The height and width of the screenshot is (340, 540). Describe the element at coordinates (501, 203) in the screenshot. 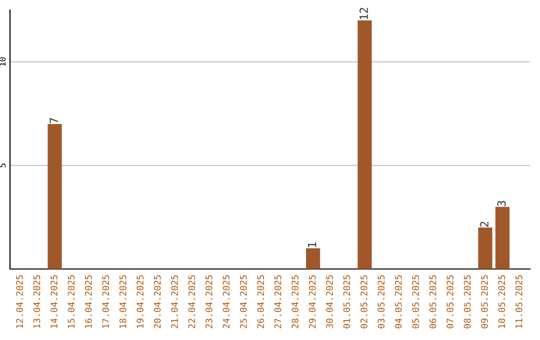

I see `data-label: 3` at that location.